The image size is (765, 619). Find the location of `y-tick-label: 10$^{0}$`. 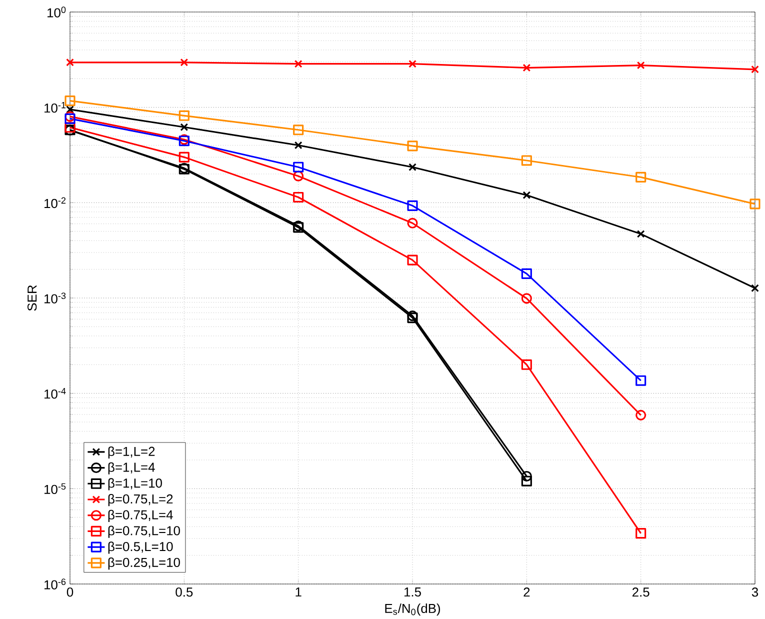

y-tick-label: 10$^{0}$ is located at coordinates (57, 12).